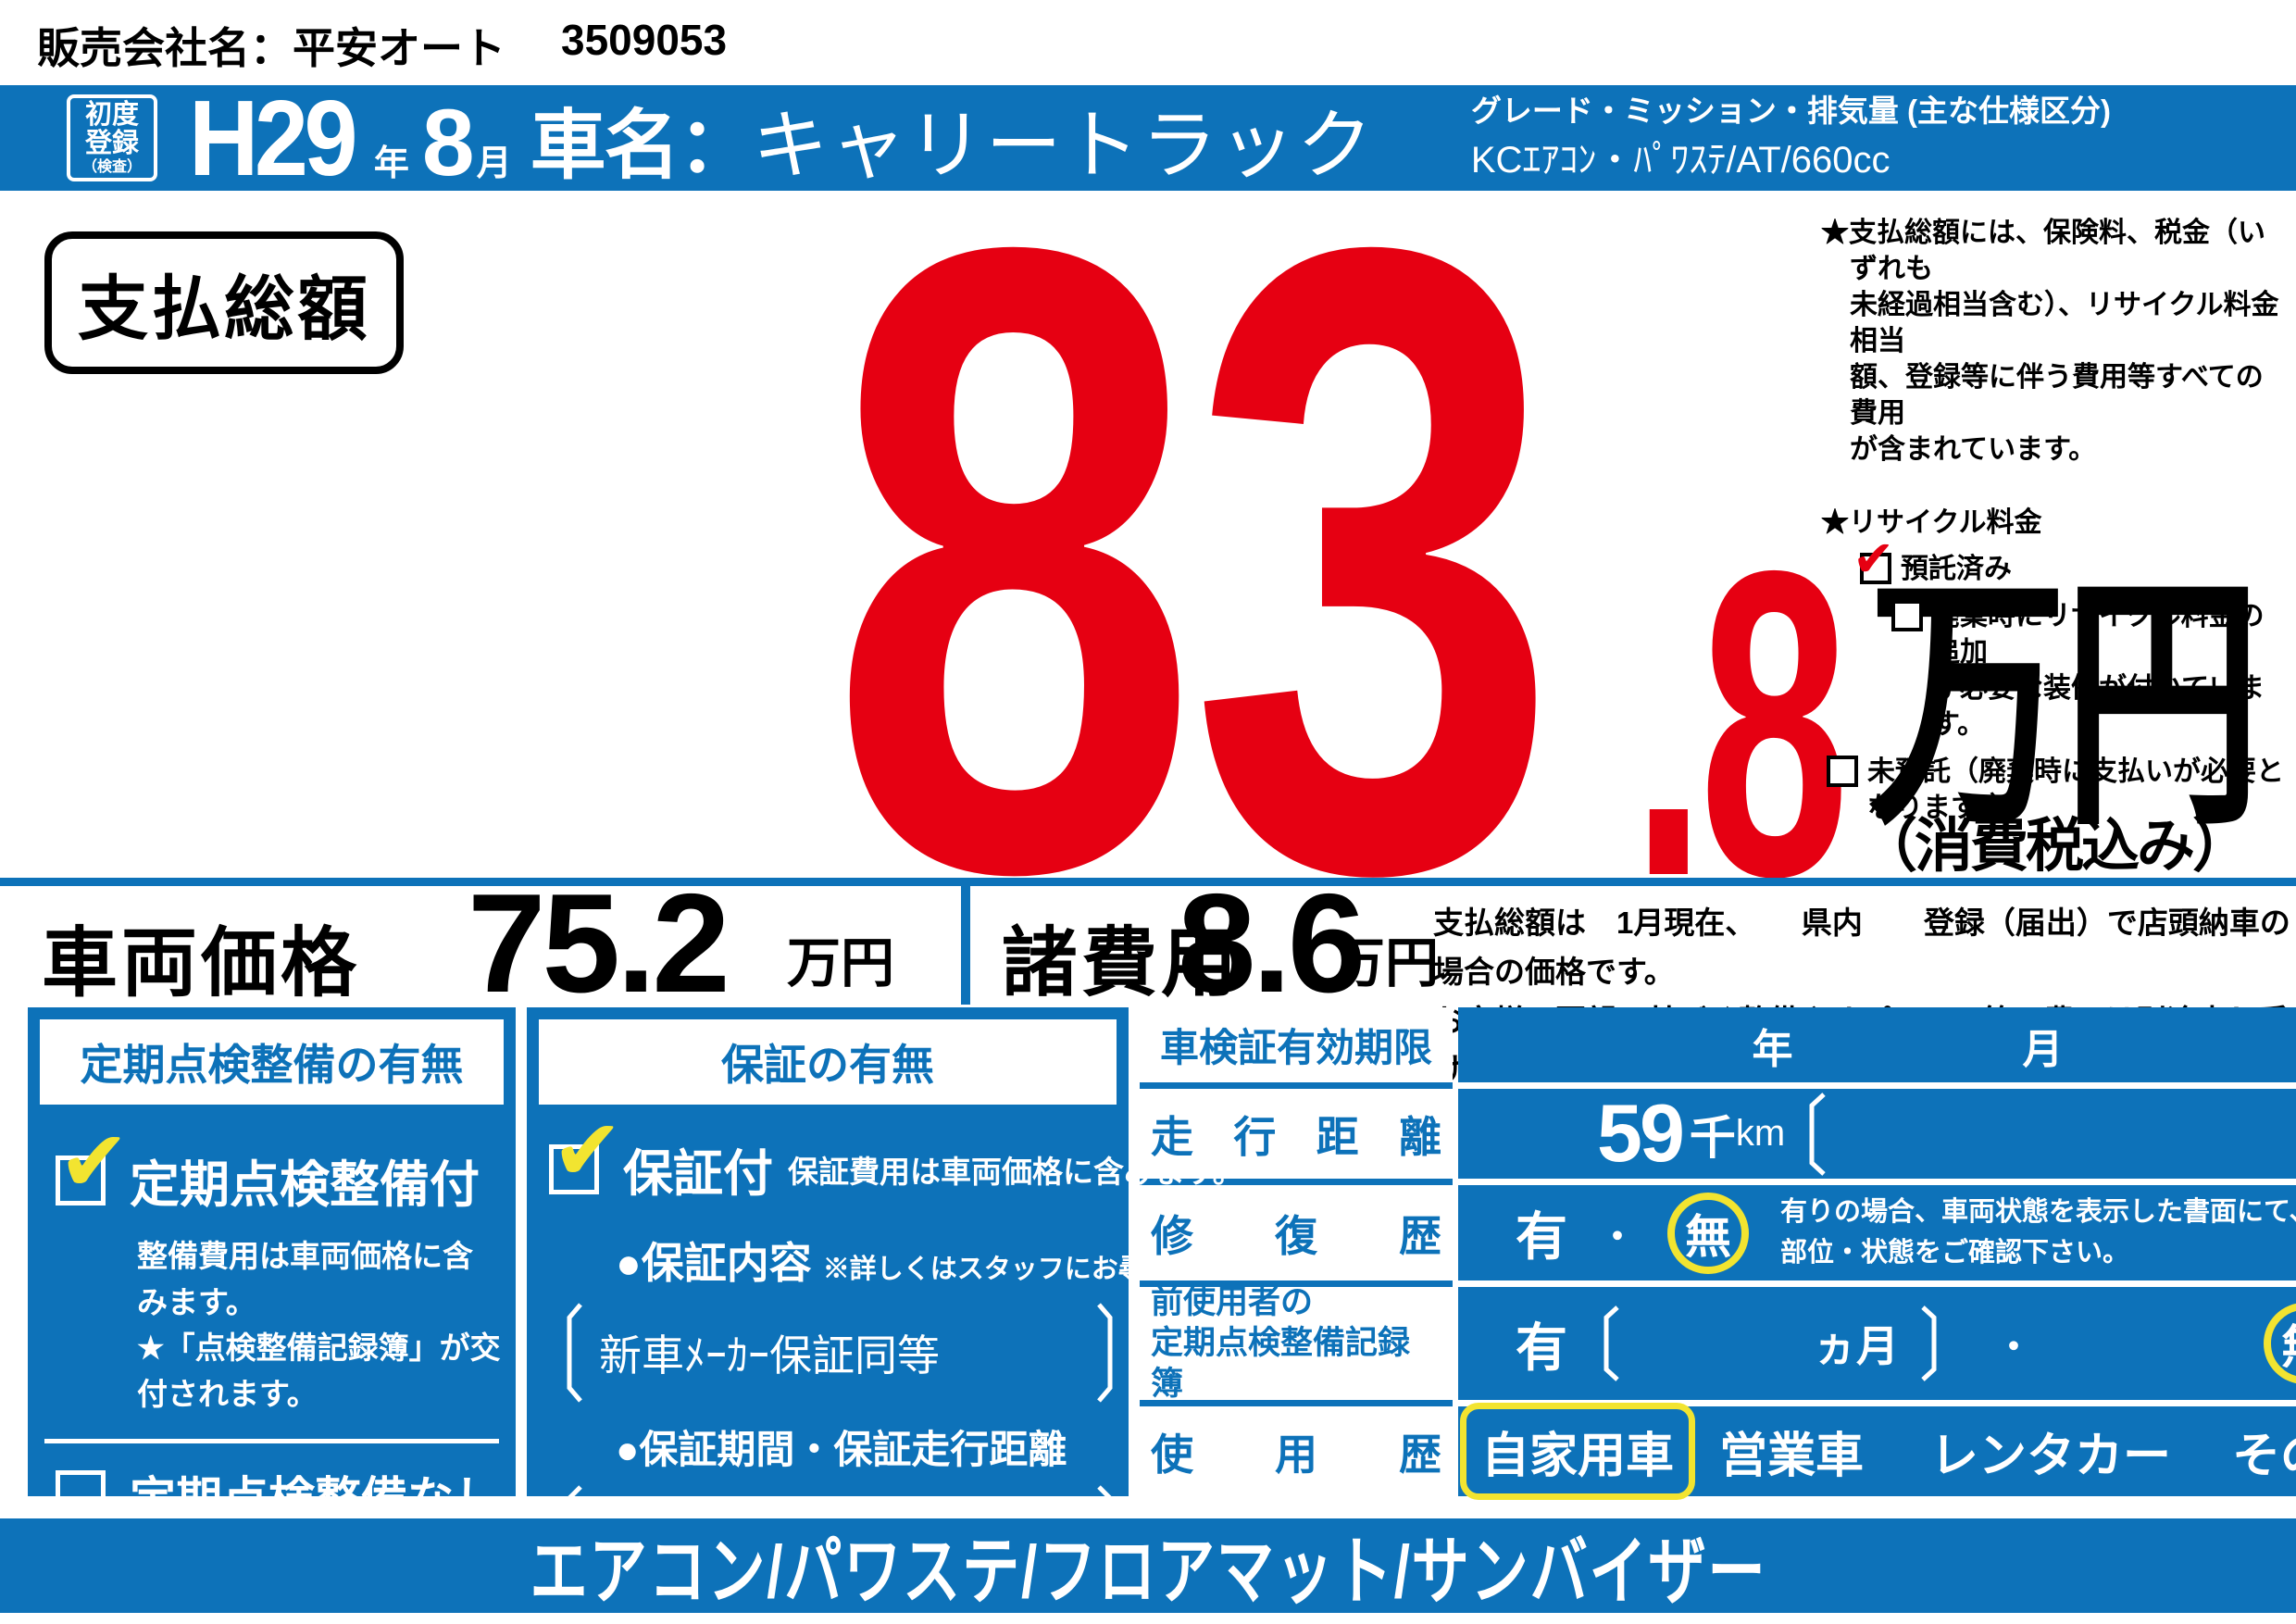 This screenshot has height=1624, width=2296. Describe the element at coordinates (1541, 1347) in the screenshot. I see `record-yes-option: 有` at that location.